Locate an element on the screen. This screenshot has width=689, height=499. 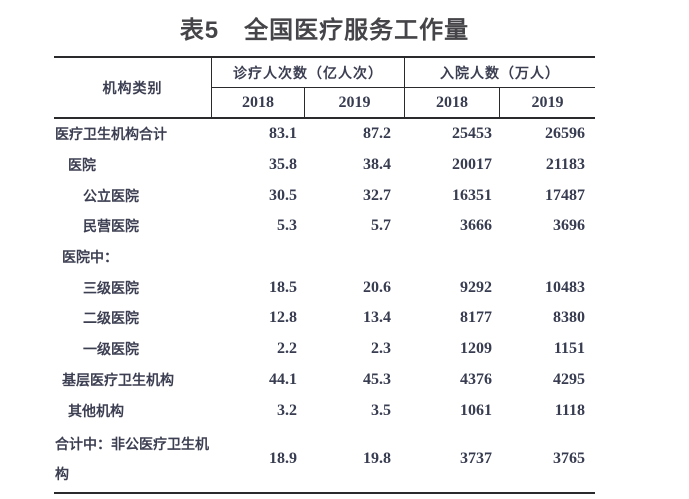
value-cell: 3737 is located at coordinates (476, 458).